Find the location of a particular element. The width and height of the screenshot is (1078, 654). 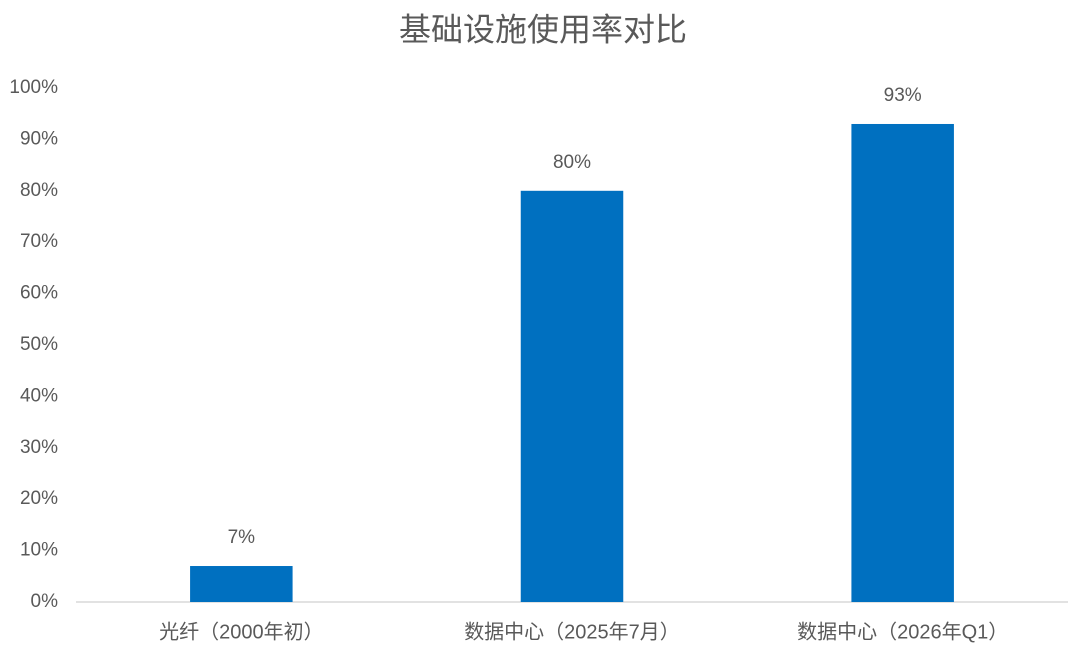

y-tick-label: 60% is located at coordinates (39, 293).